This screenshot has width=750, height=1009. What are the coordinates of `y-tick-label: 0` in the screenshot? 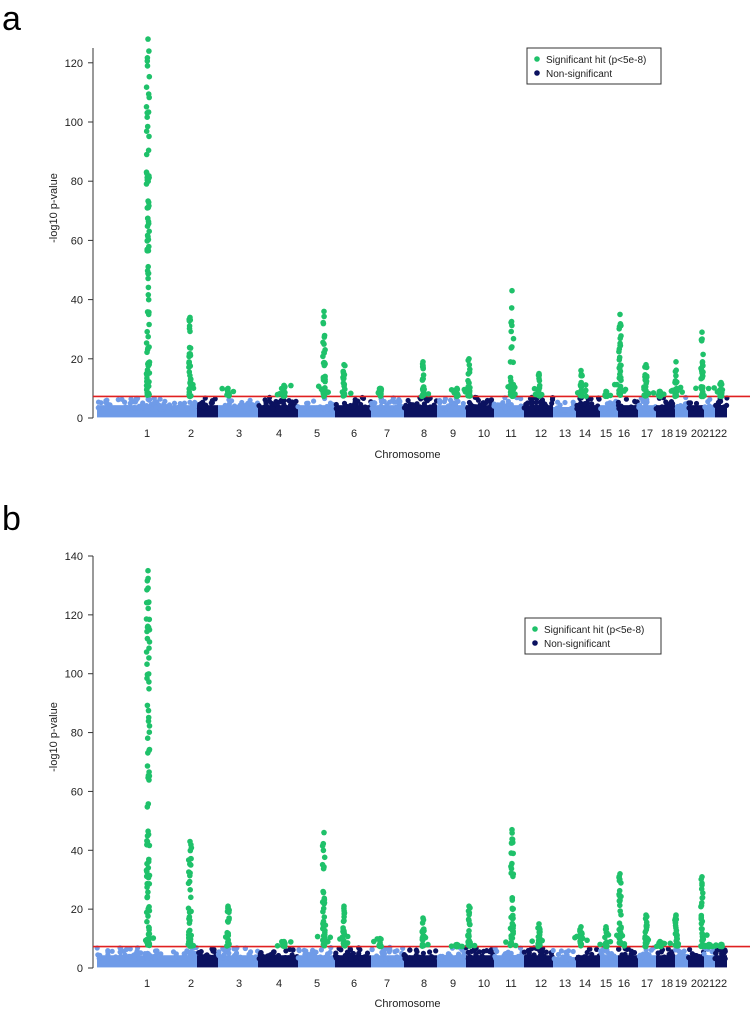 It's located at (80, 419).